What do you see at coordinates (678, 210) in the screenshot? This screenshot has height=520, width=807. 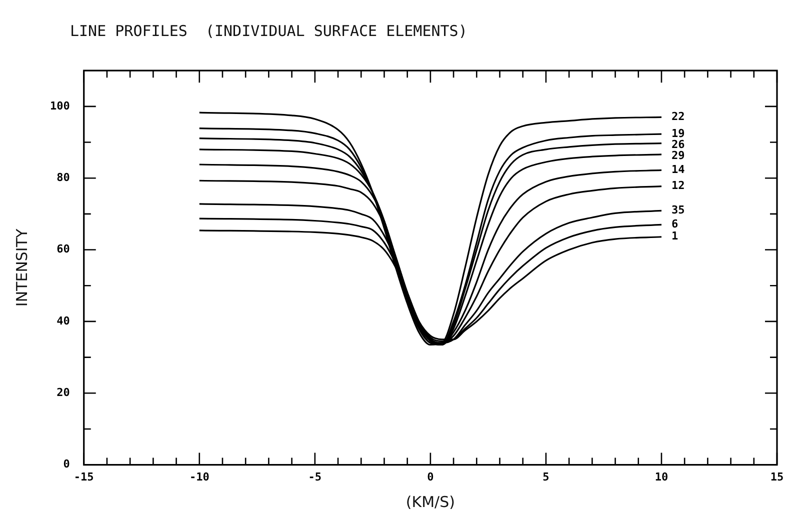 I see `series-label: 35` at bounding box center [678, 210].